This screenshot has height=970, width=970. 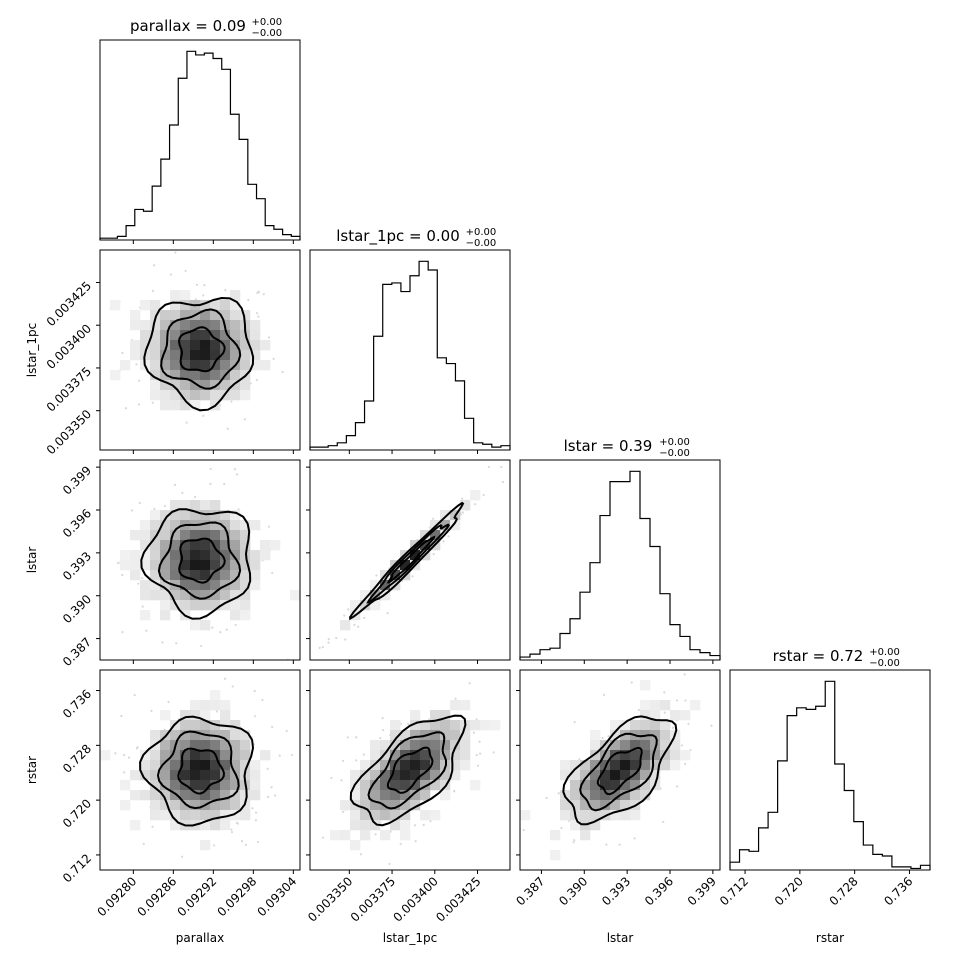 What do you see at coordinates (620, 550) in the screenshot?
I see `histogram-lstar: lstar = 0.39 +0.00−0.00` at bounding box center [620, 550].